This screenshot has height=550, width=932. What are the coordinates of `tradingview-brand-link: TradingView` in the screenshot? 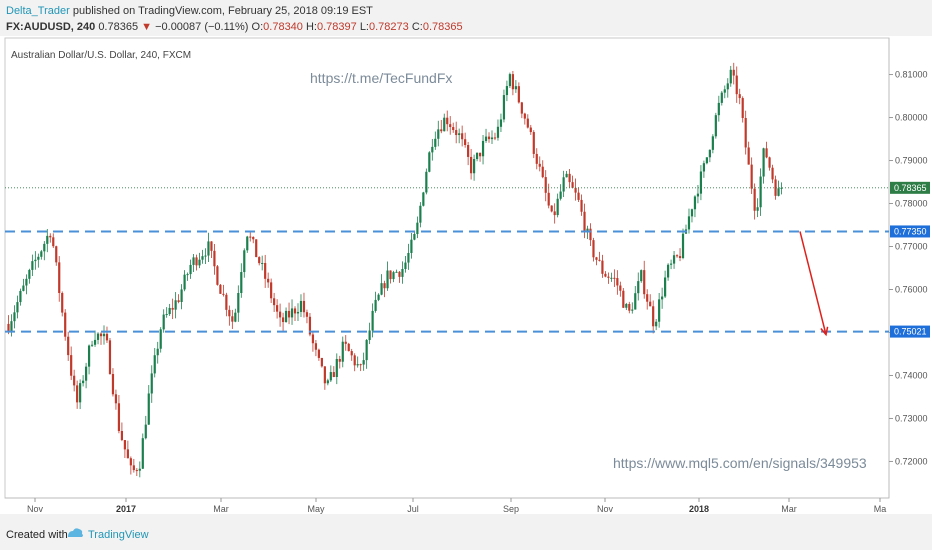 It's located at (118, 535).